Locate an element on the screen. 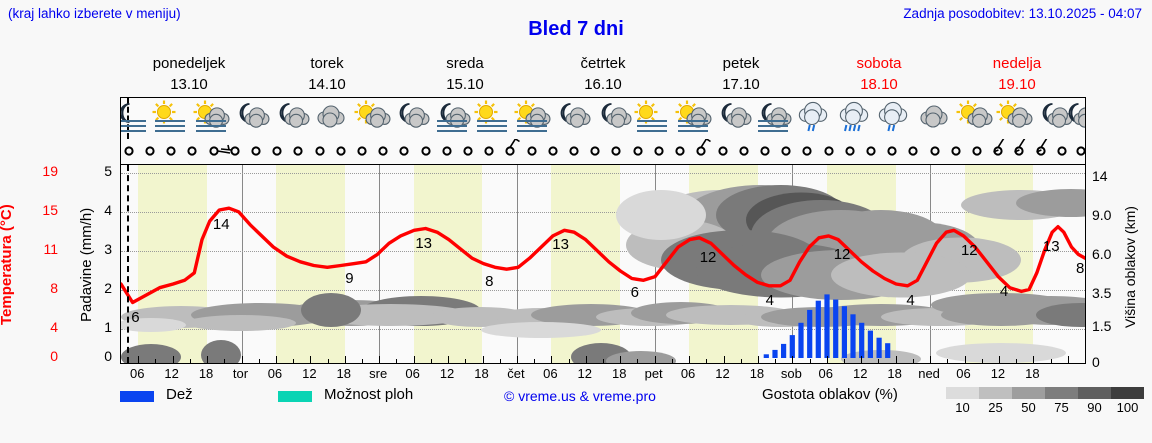 The width and height of the screenshot is (1152, 443). x-label-24: 06 is located at coordinates (963, 373).